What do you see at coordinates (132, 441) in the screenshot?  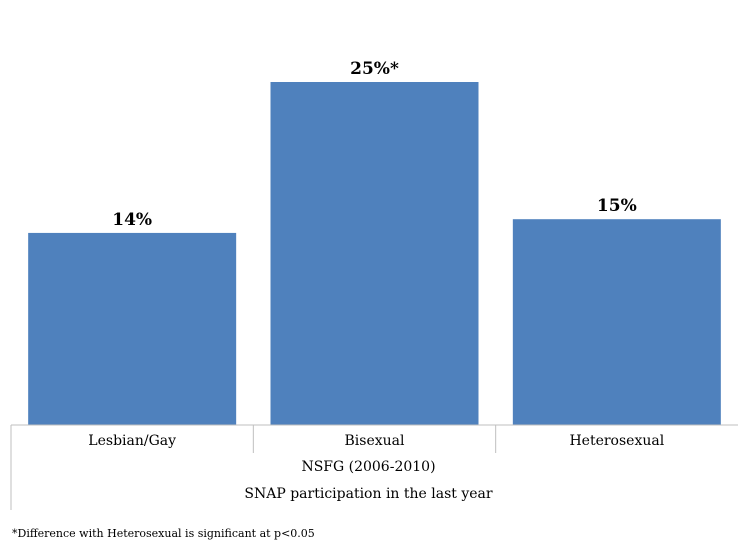 I see `category-label: Lesbian/Gay` at bounding box center [132, 441].